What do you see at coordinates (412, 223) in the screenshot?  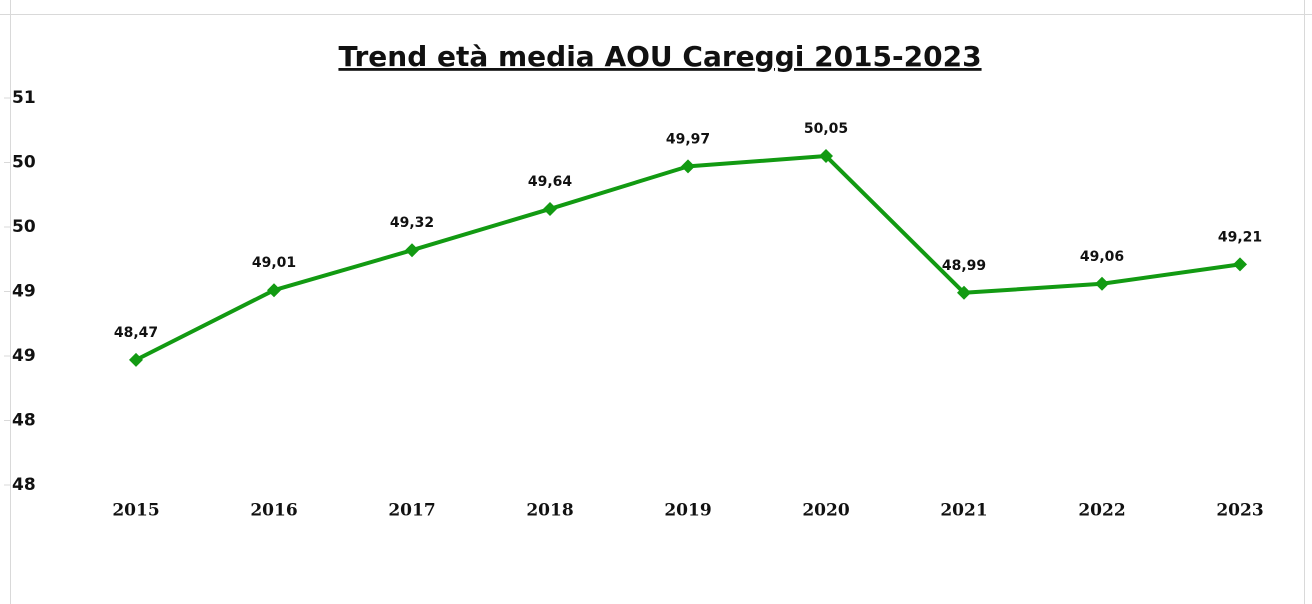 I see `data-label: 49,32` at bounding box center [412, 223].